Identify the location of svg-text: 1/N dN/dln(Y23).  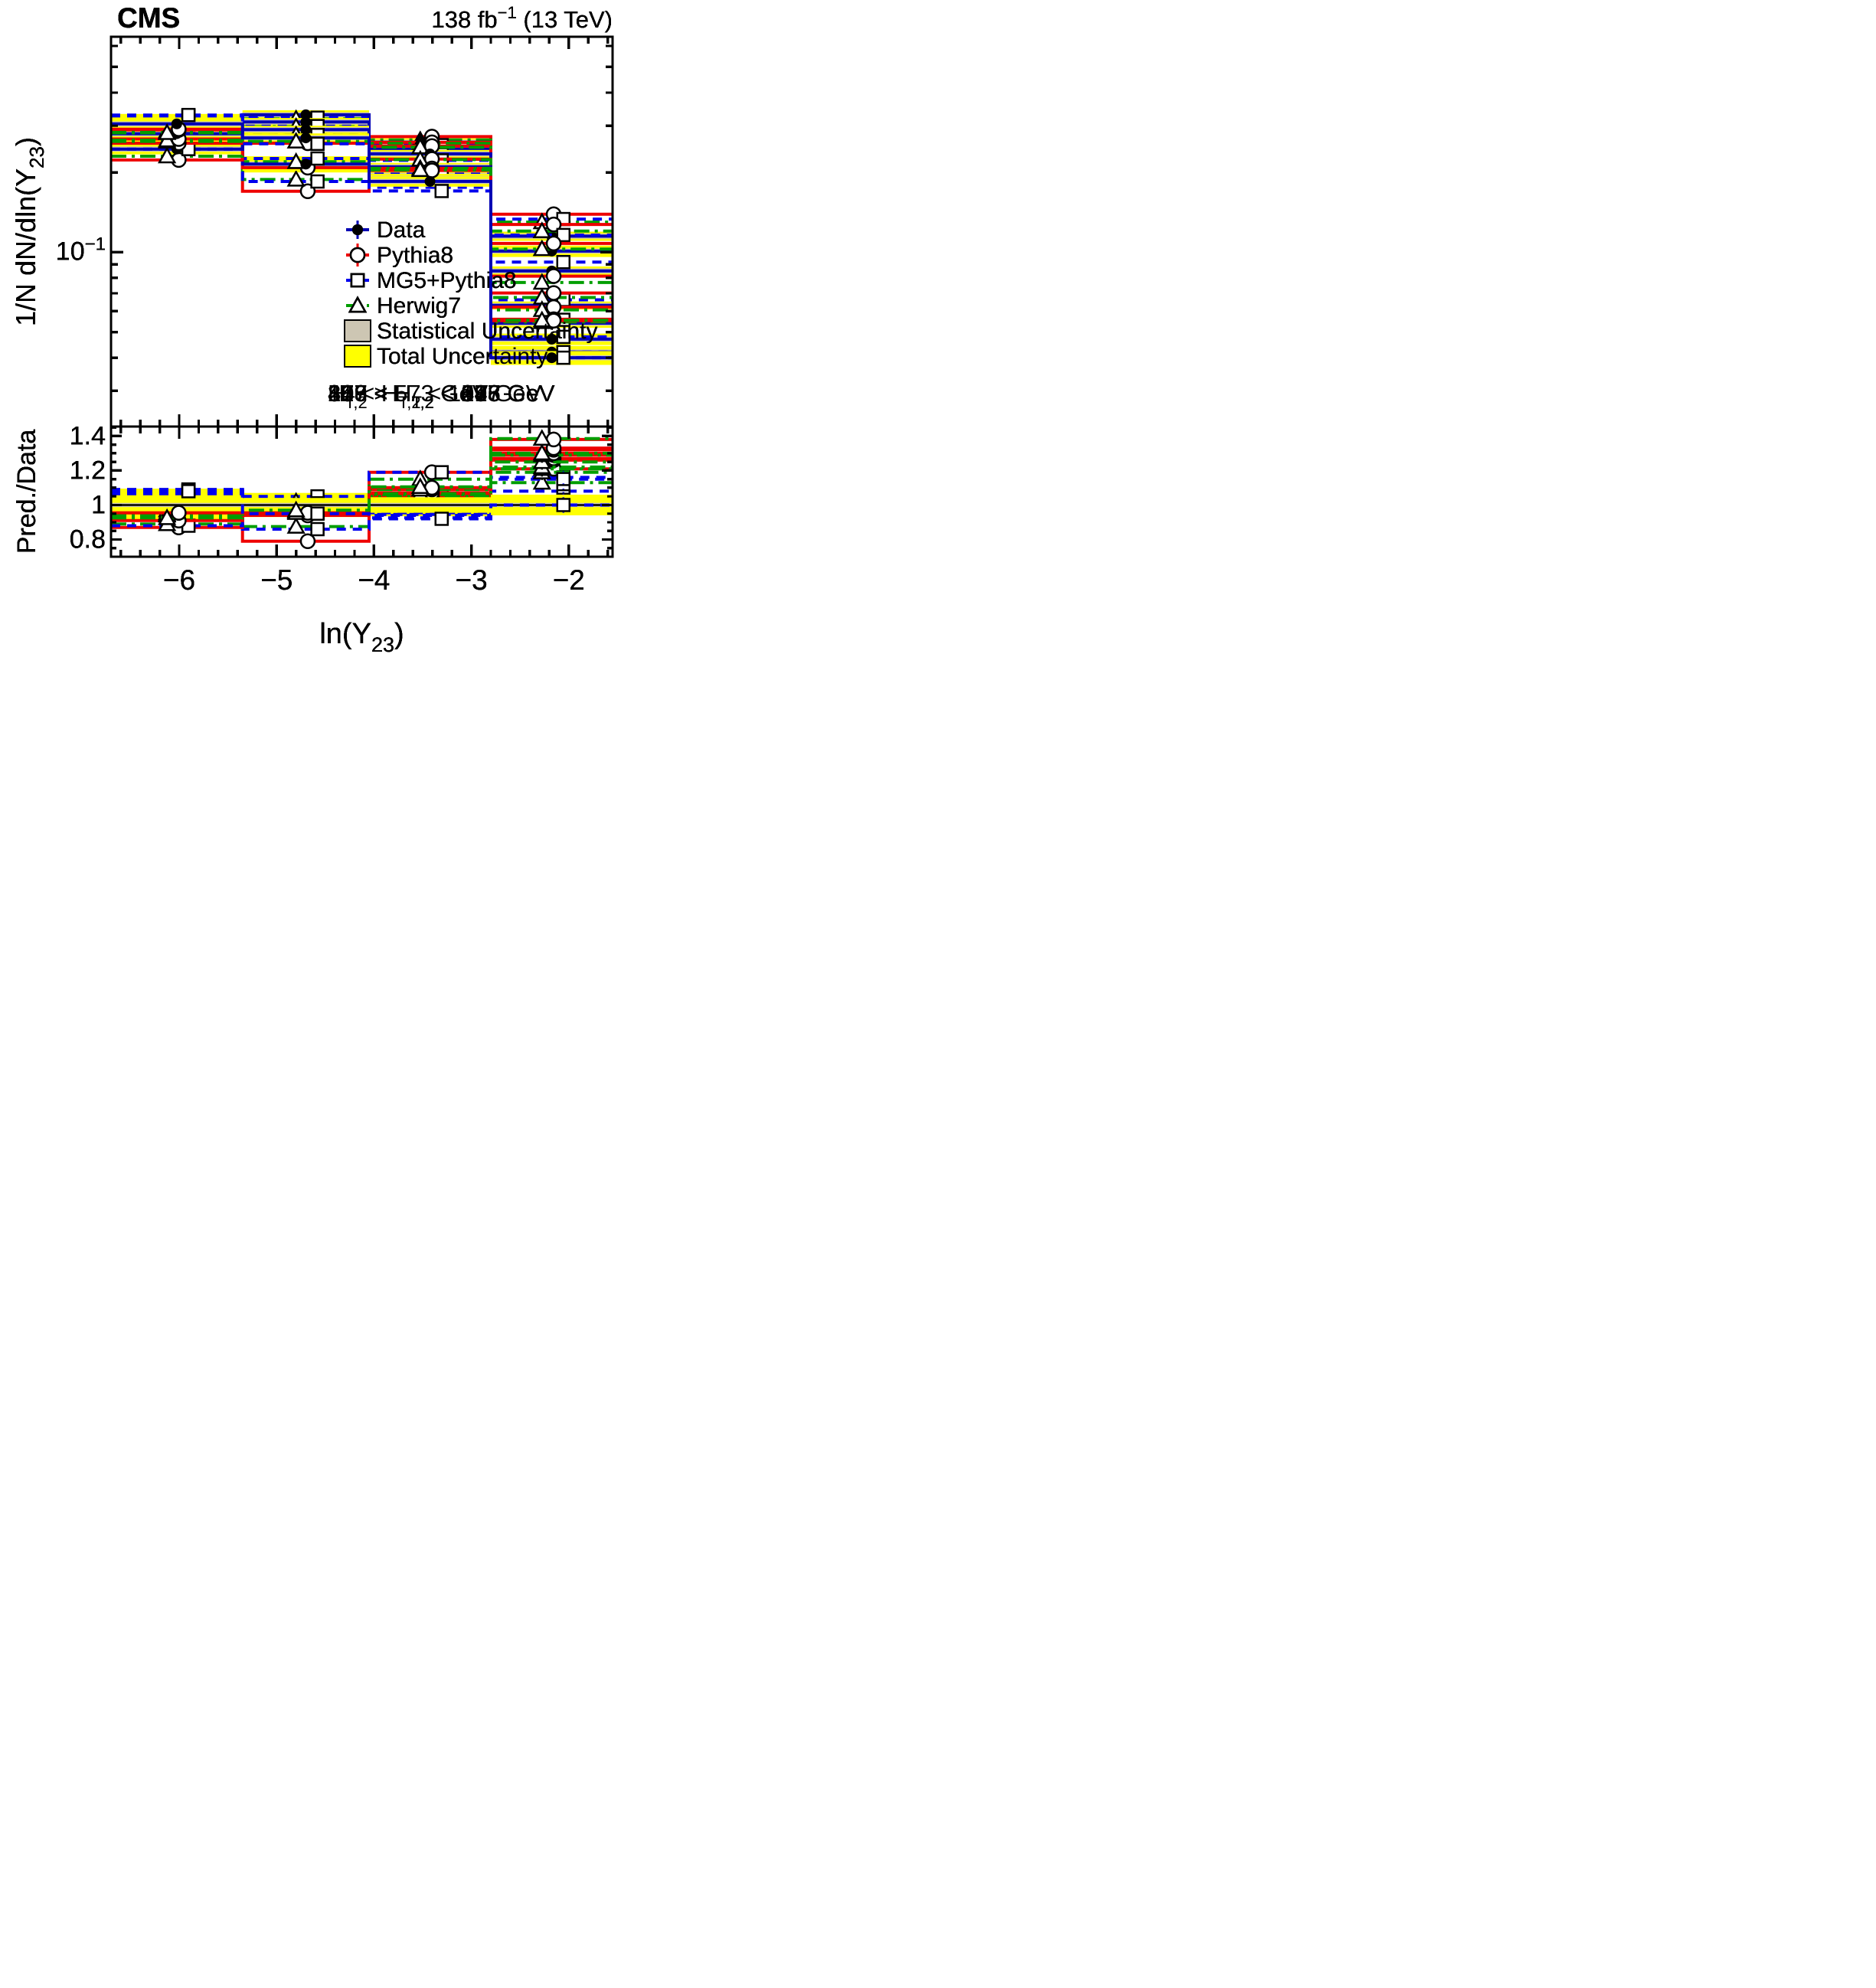
(29, 232).